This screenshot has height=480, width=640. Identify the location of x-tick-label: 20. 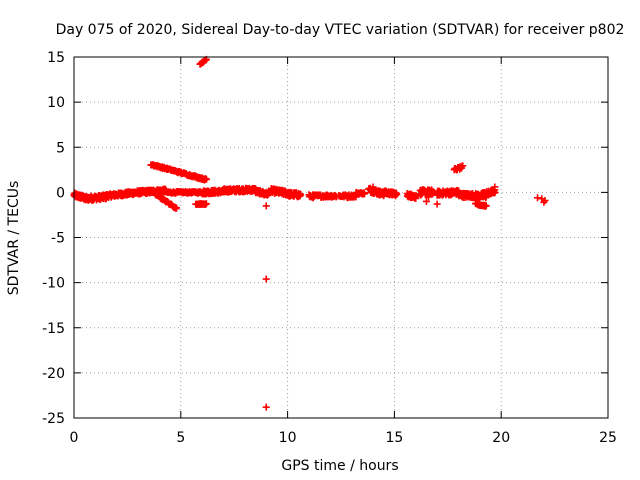
(501, 438).